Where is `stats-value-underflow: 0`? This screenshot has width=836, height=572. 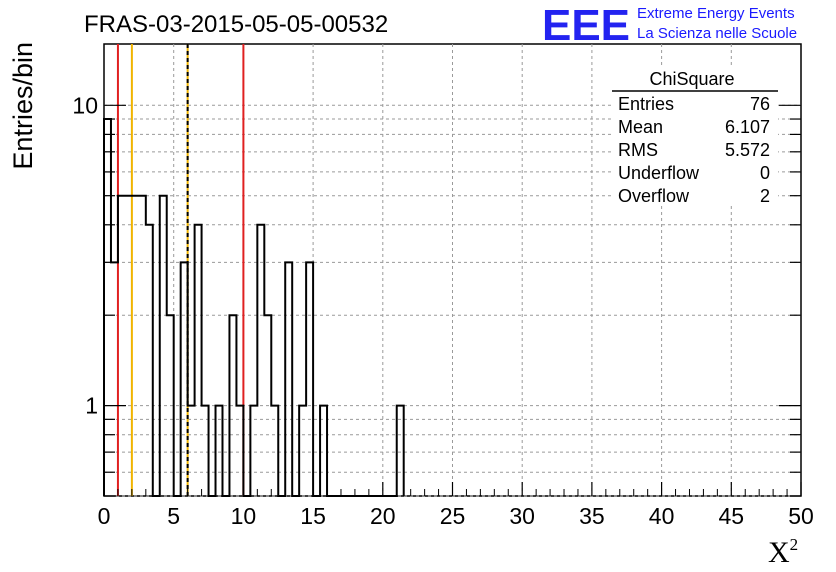
stats-value-underflow: 0 is located at coordinates (765, 173).